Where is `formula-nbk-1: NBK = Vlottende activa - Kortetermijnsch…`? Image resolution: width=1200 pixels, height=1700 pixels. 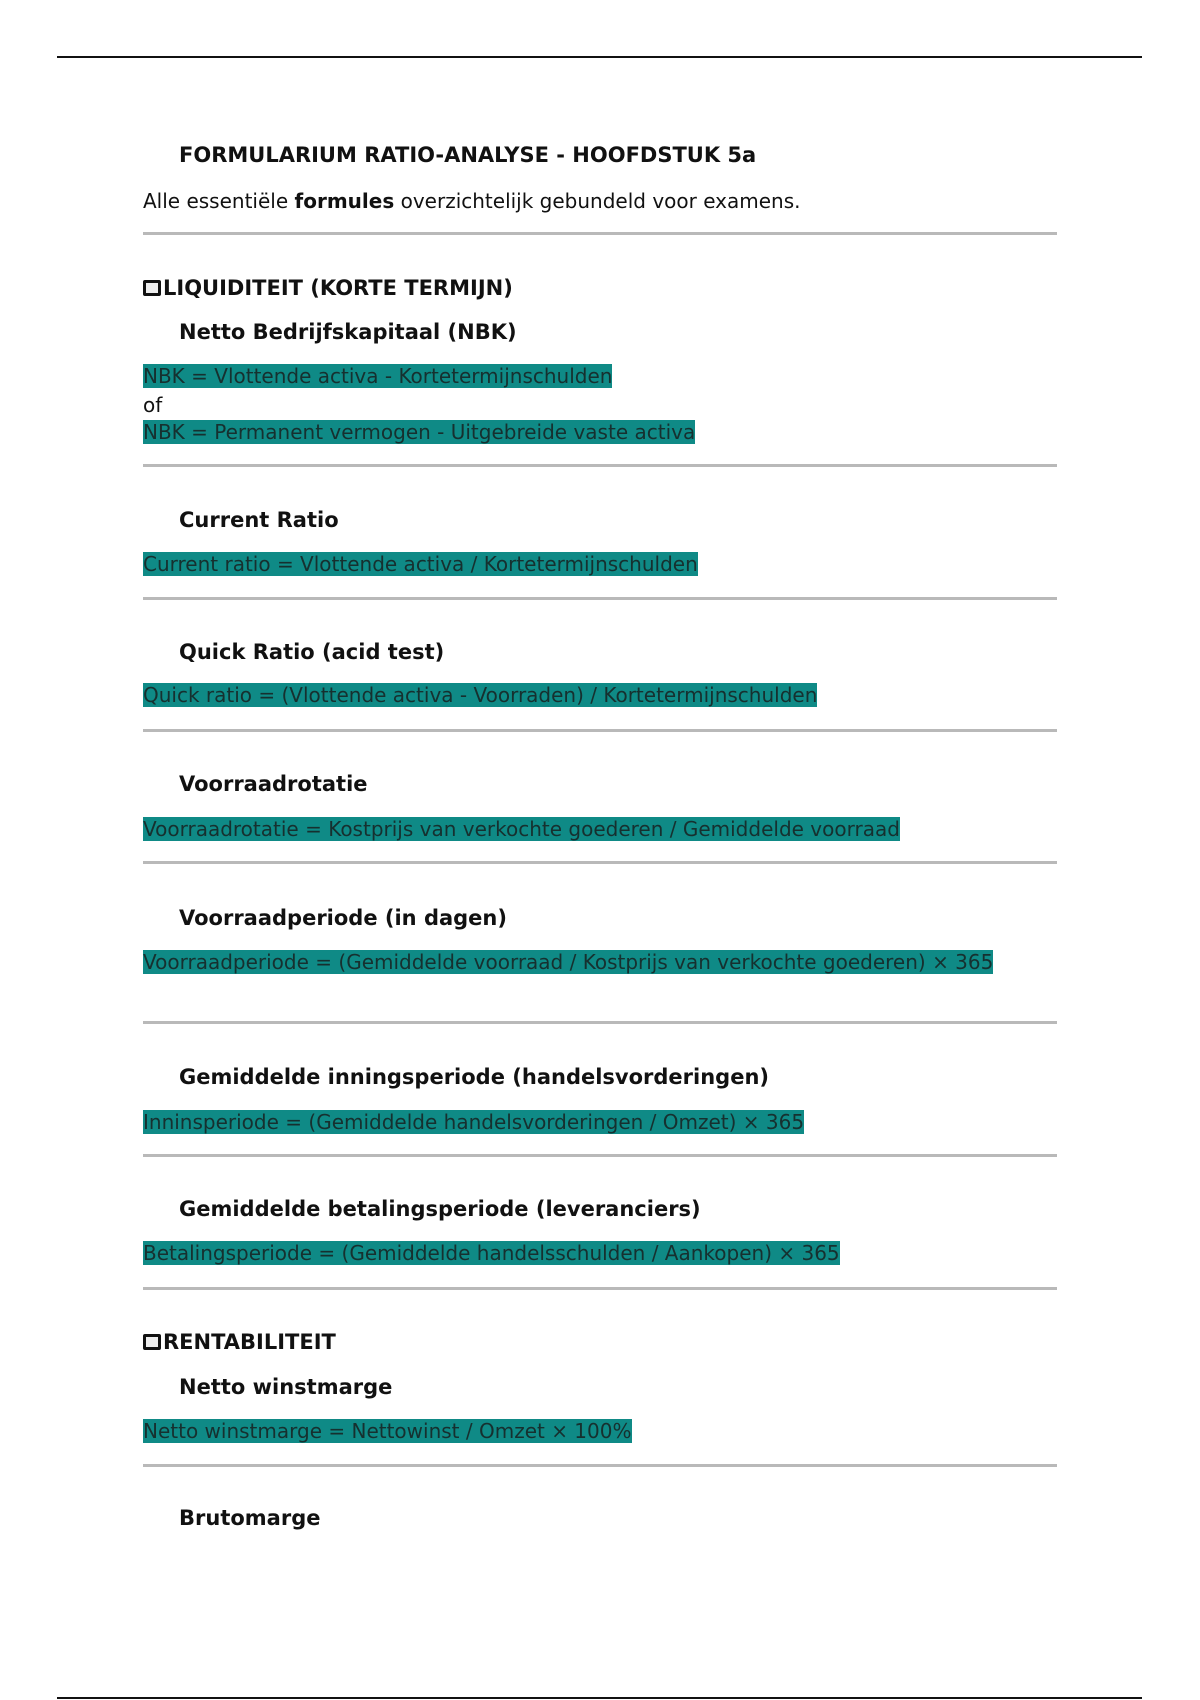
formula-nbk-1: NBK = Vlottende activa - Kortetermijnsch… is located at coordinates (378, 376).